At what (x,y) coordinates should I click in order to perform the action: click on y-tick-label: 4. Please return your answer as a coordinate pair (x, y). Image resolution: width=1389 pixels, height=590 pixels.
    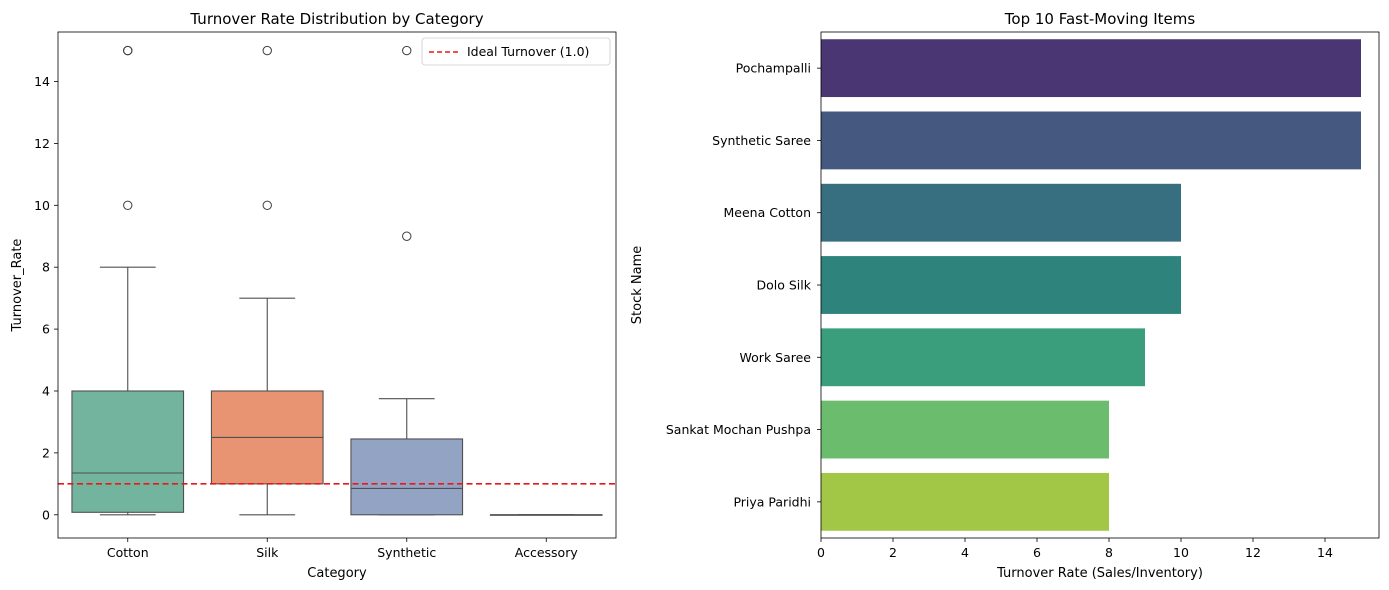
    Looking at the image, I should click on (46, 390).